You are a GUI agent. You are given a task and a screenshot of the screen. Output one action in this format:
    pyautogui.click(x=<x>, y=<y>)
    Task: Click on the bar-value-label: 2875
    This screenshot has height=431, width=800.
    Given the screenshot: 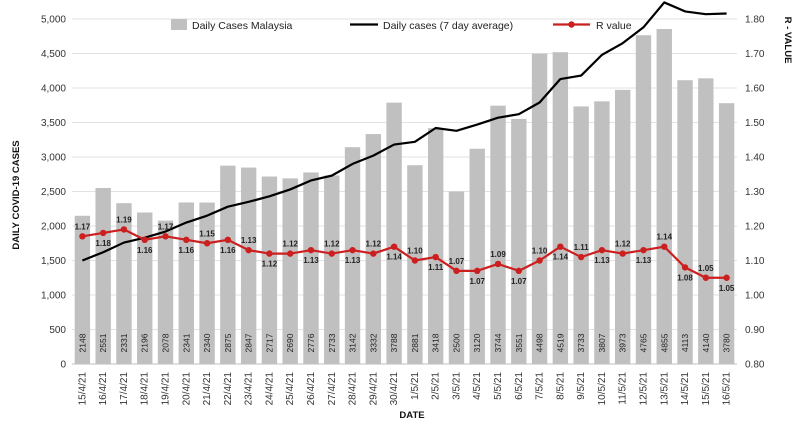 What is the action you would take?
    pyautogui.click(x=228, y=342)
    